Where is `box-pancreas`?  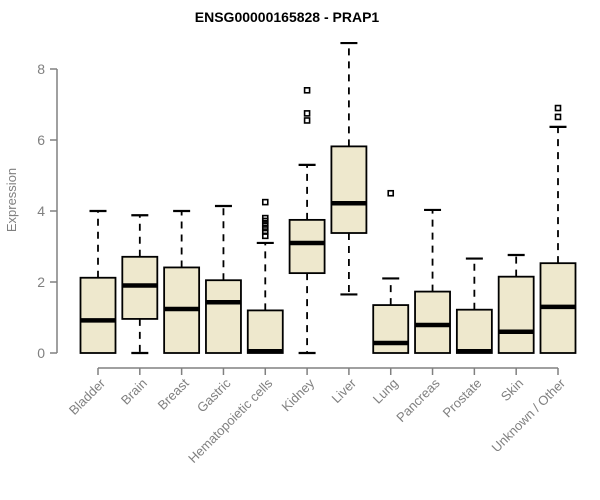 box-pancreas is located at coordinates (432, 281).